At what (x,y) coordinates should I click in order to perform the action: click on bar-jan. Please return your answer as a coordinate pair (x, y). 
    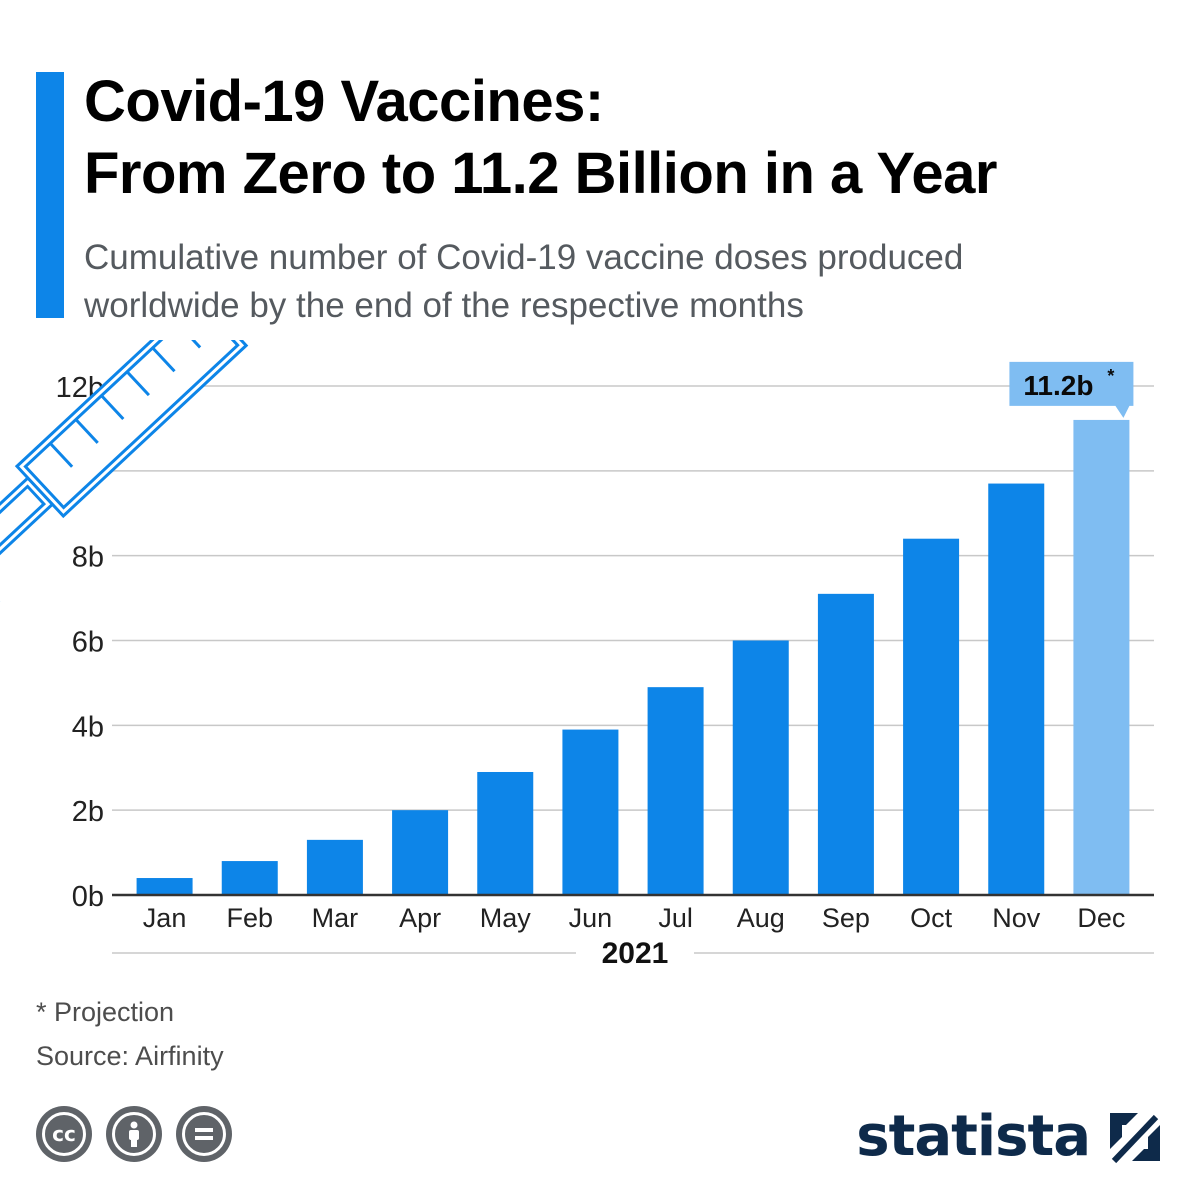
    Looking at the image, I should click on (164, 886).